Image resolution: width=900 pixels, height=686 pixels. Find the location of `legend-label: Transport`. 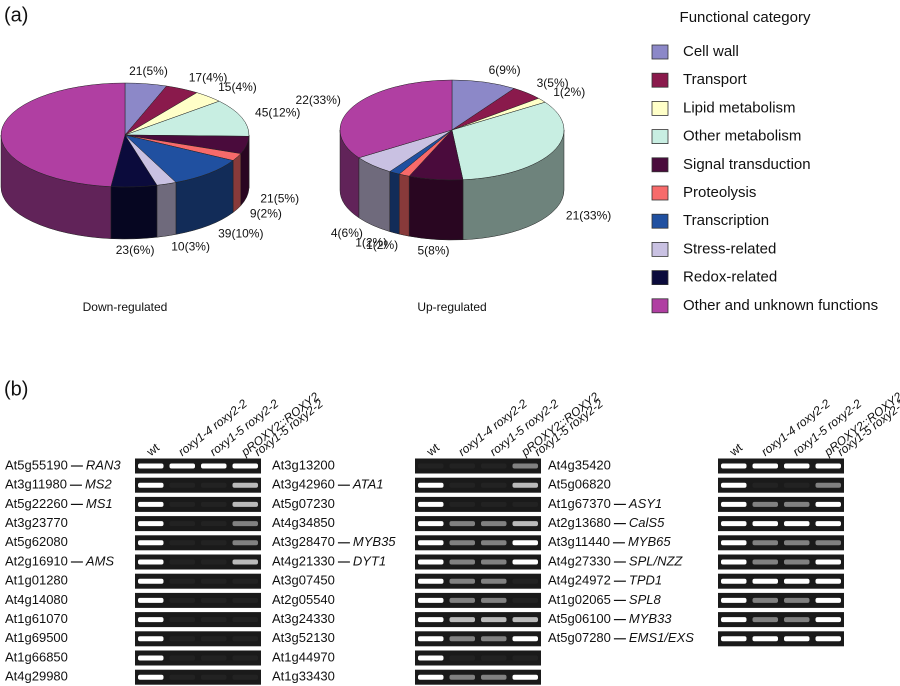

legend-label: Transport is located at coordinates (715, 79).